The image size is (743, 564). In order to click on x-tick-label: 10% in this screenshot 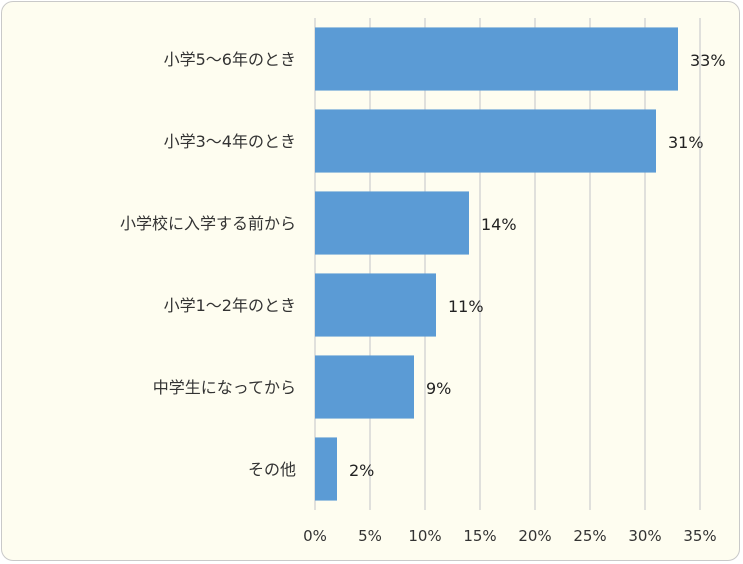, I will do `click(424, 536)`.